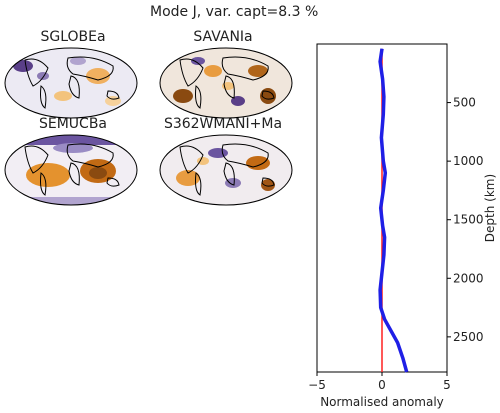 Image resolution: width=500 pixels, height=413 pixels. What do you see at coordinates (382, 402) in the screenshot?
I see `x-axis-label: Normalised anomaly` at bounding box center [382, 402].